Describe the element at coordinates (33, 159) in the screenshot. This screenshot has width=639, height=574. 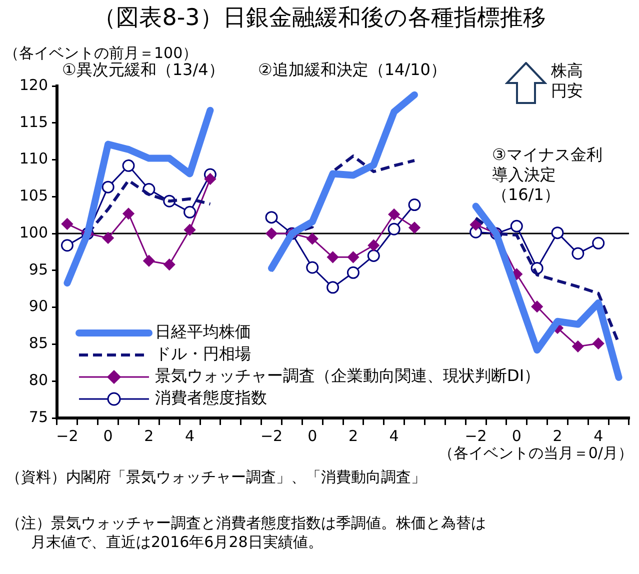
I see `y-tick-label: 110` at that location.